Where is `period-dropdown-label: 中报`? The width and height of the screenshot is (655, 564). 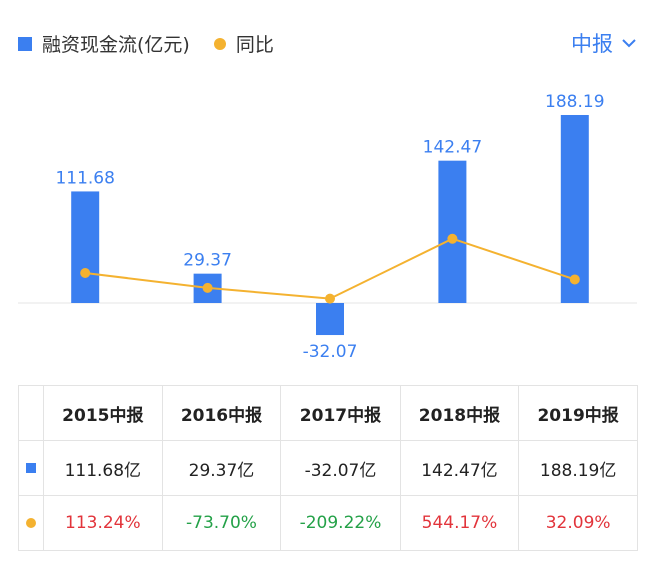 period-dropdown-label: 中报 is located at coordinates (592, 44).